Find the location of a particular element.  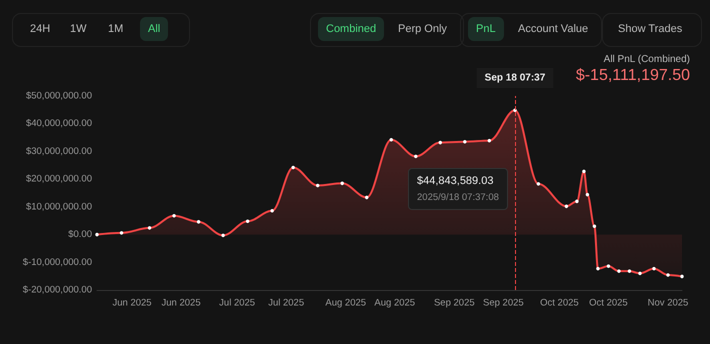

text: PnL is located at coordinates (486, 29).